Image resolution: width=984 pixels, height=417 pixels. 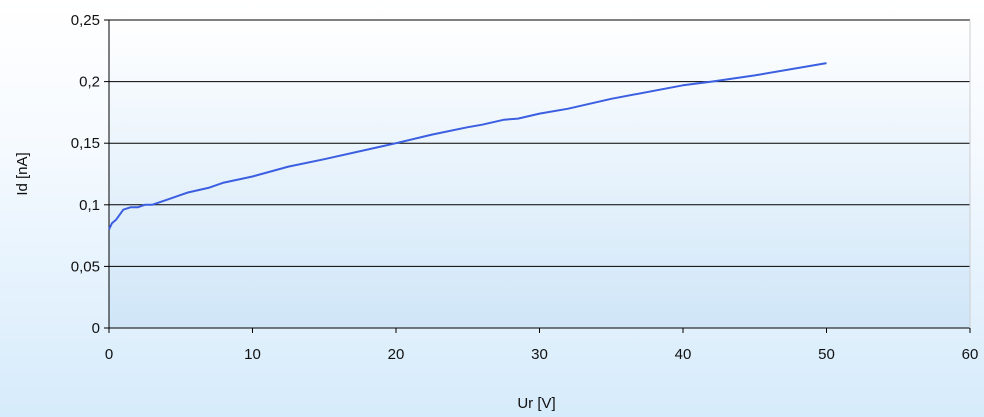 I want to click on y-tick-label-1: 0,05, so click(x=85, y=266).